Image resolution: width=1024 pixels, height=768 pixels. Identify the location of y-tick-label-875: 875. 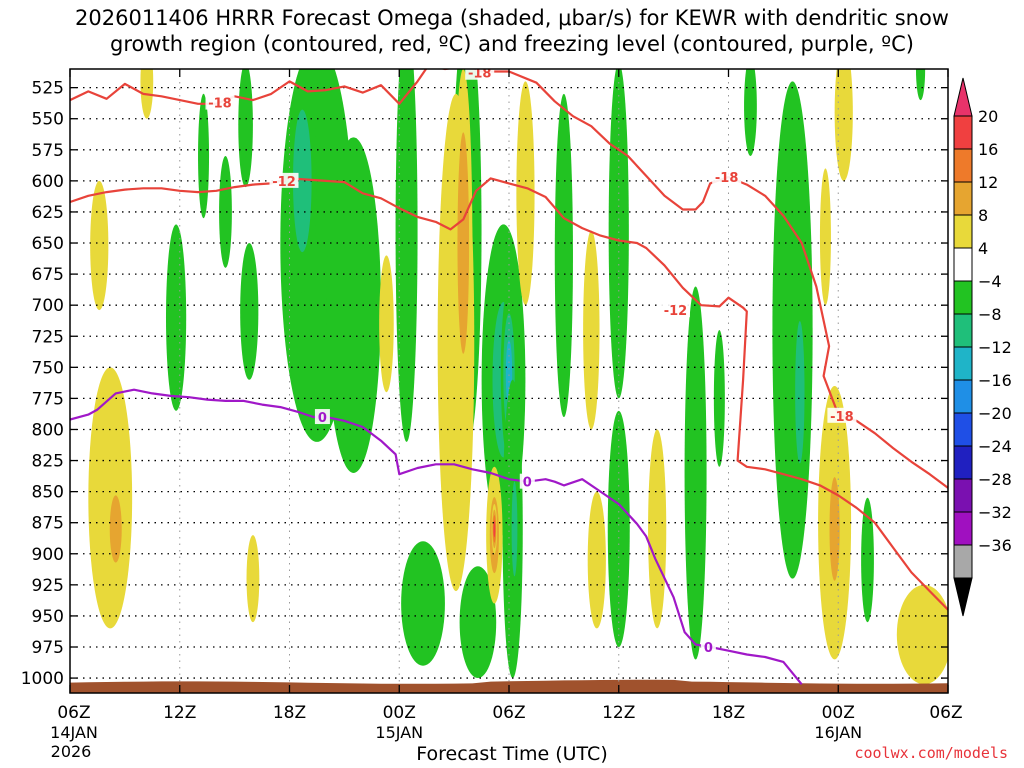
(48, 524).